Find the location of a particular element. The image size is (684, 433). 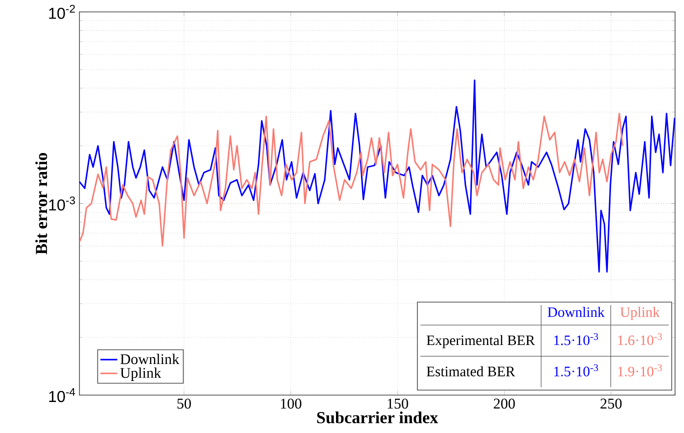

legend-label: Uplink is located at coordinates (141, 375).